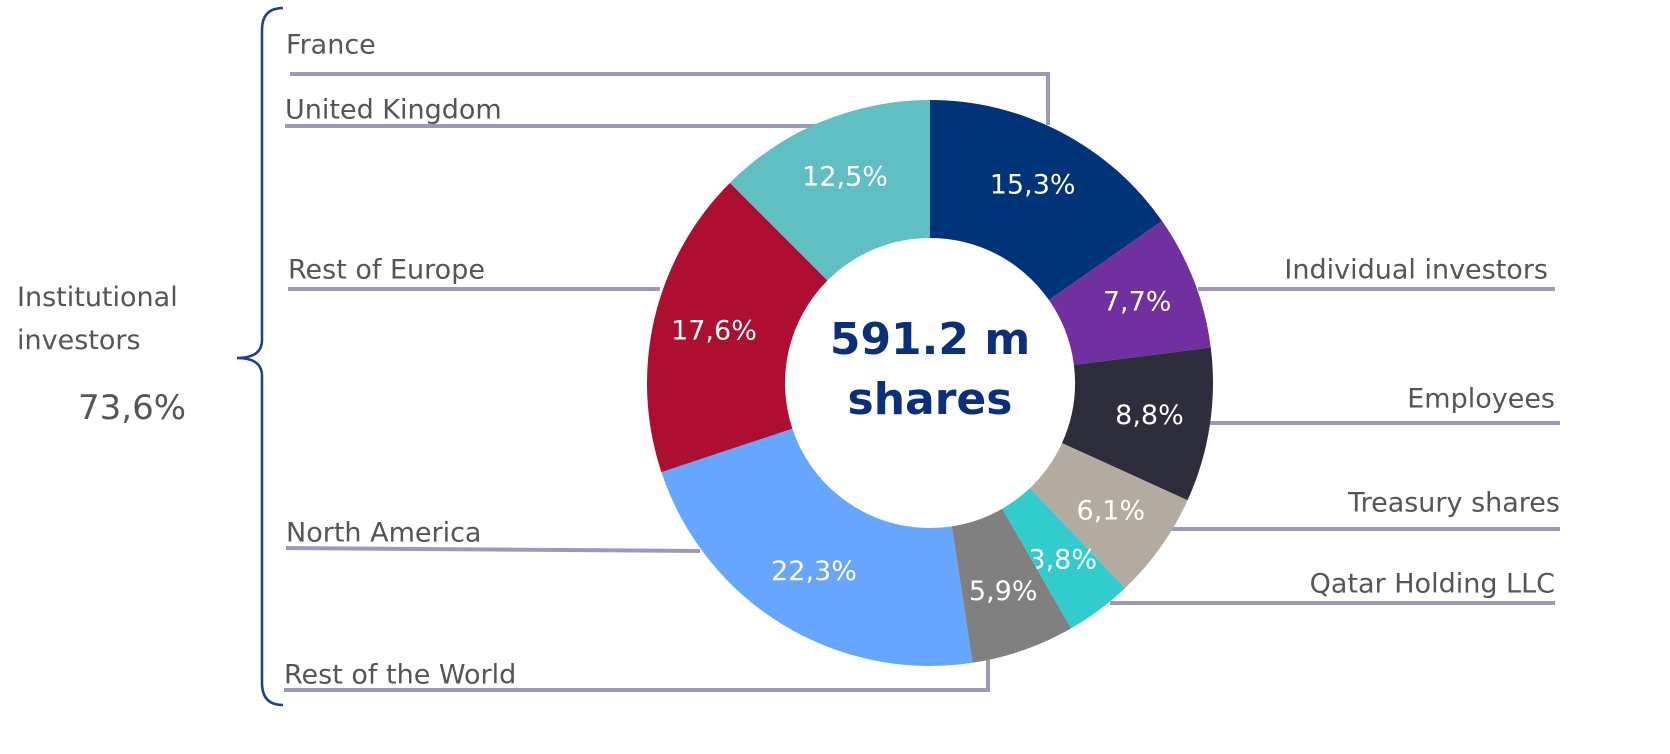 The width and height of the screenshot is (1670, 754). Describe the element at coordinates (383, 533) in the screenshot. I see `category-label: North America` at that location.